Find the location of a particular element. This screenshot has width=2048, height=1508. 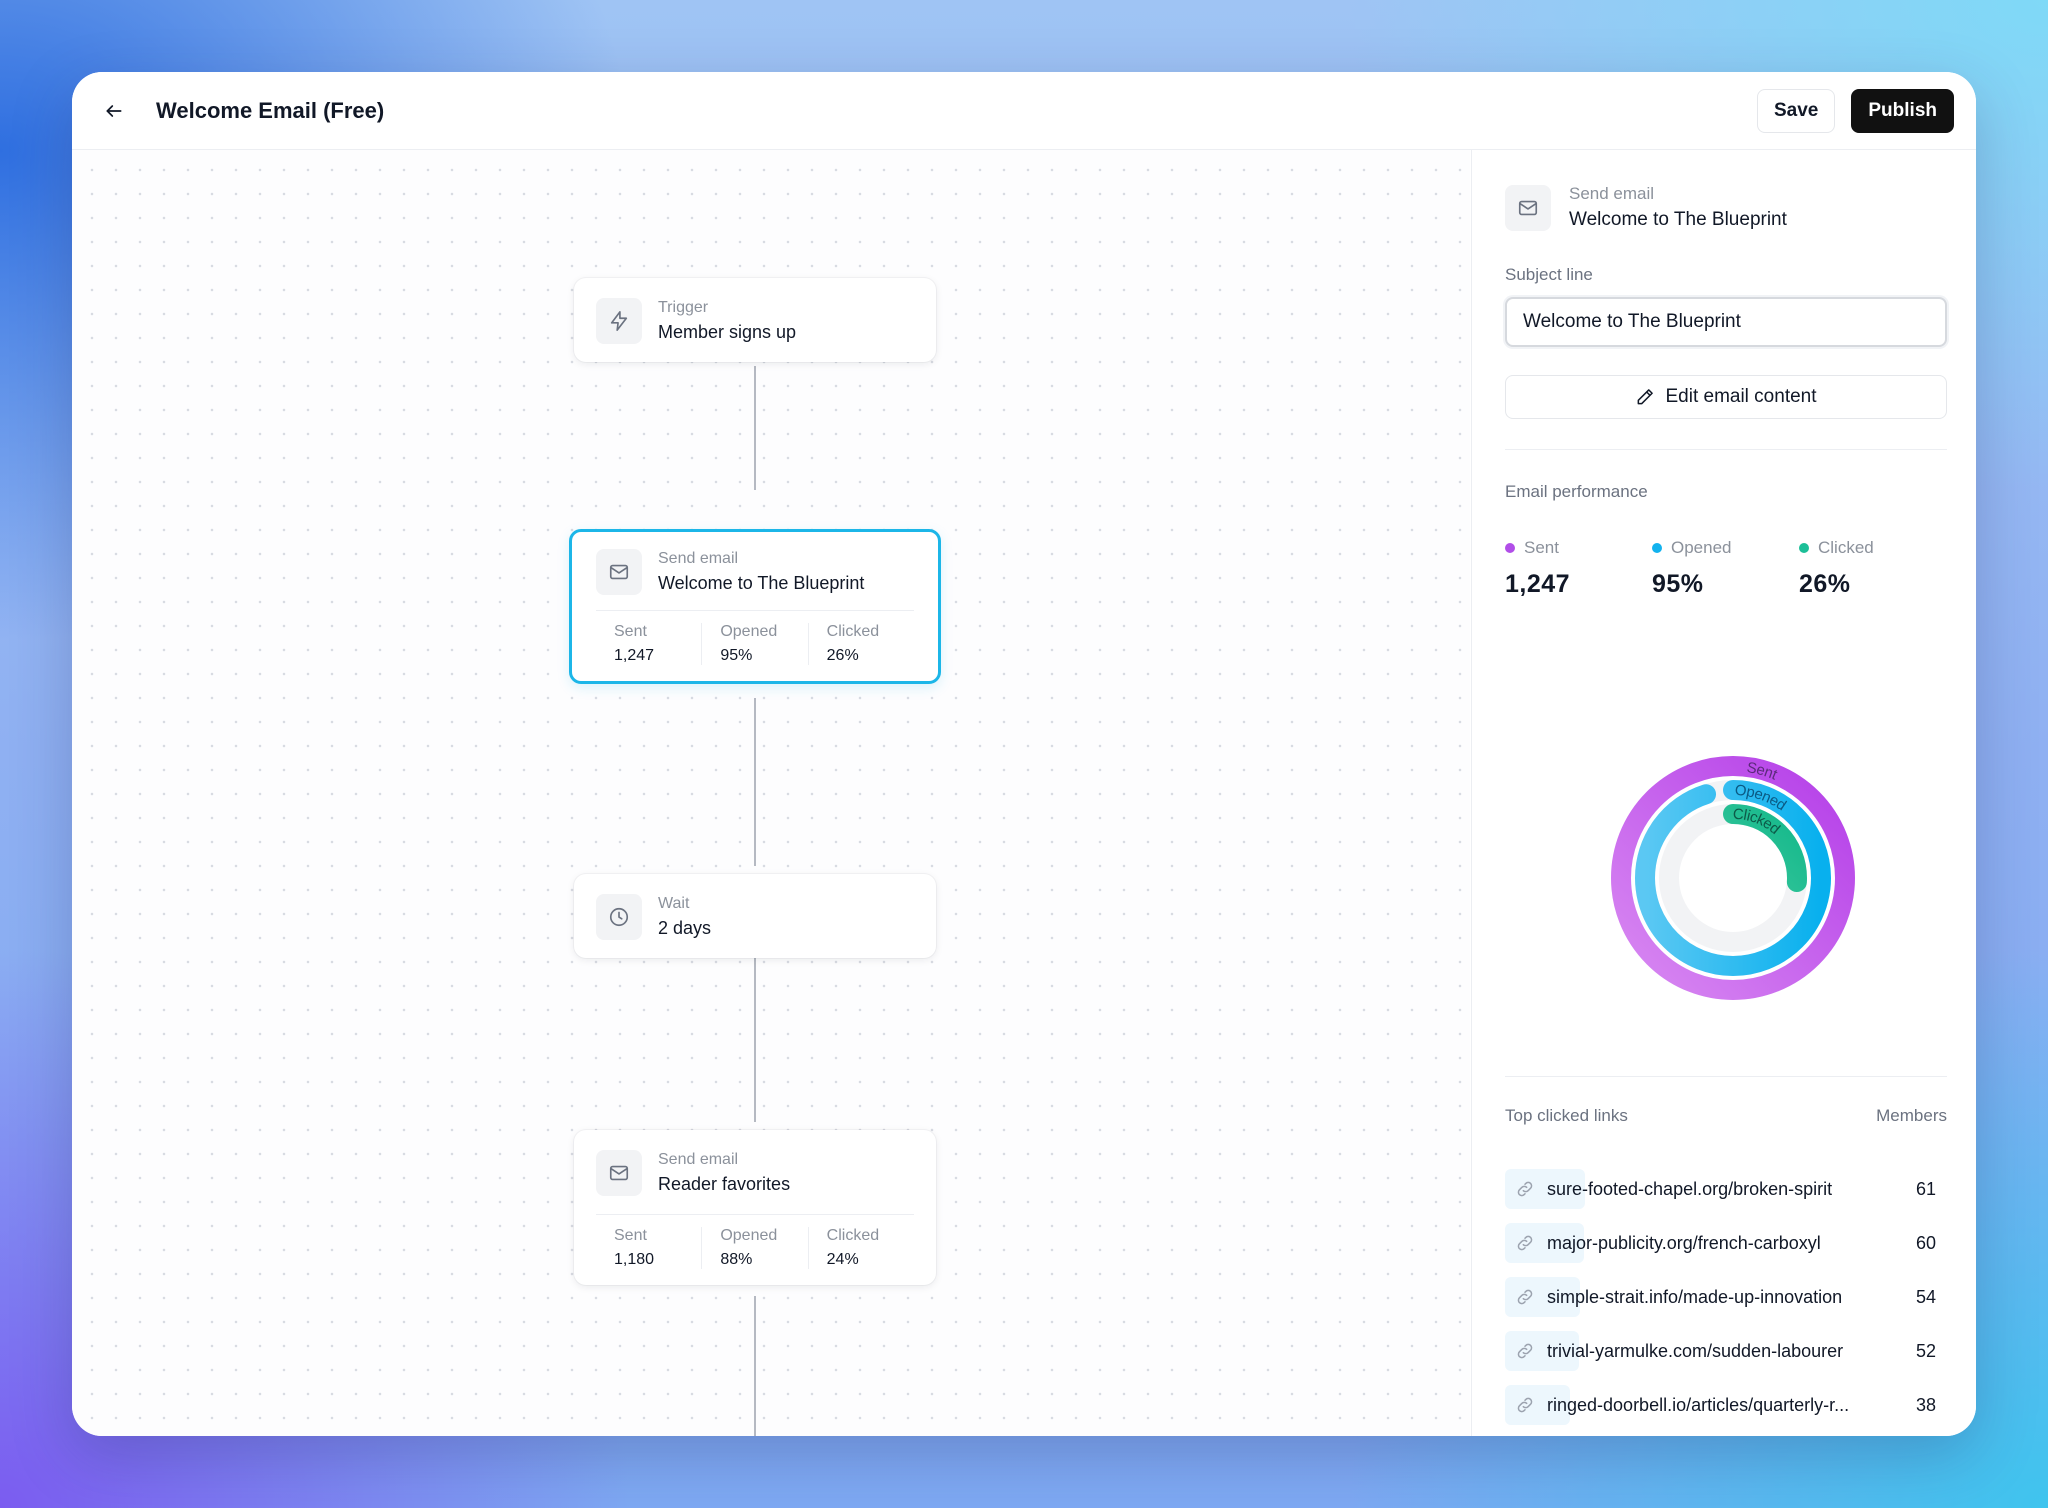

arrow-left-icon is located at coordinates (114, 110).